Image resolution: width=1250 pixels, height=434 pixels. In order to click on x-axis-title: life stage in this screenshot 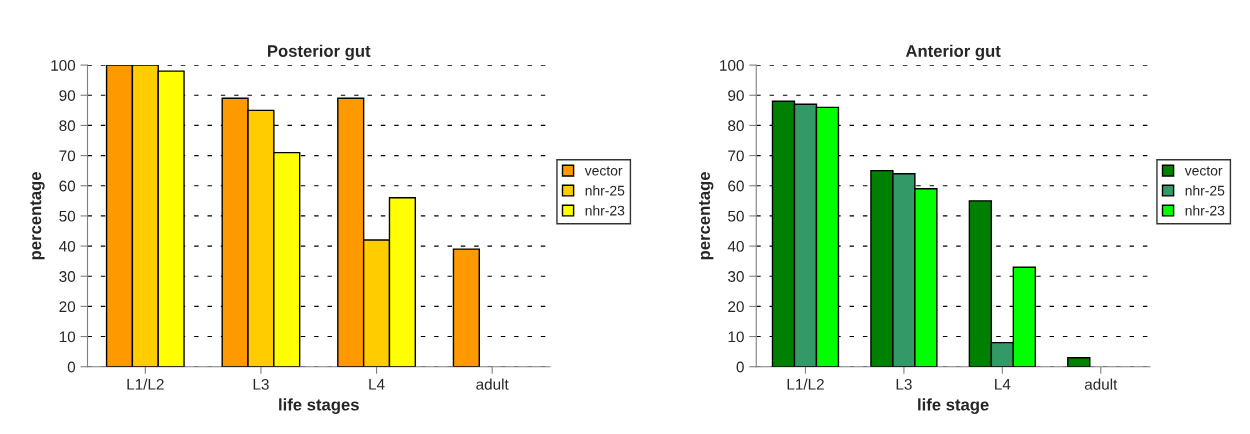, I will do `click(953, 406)`.